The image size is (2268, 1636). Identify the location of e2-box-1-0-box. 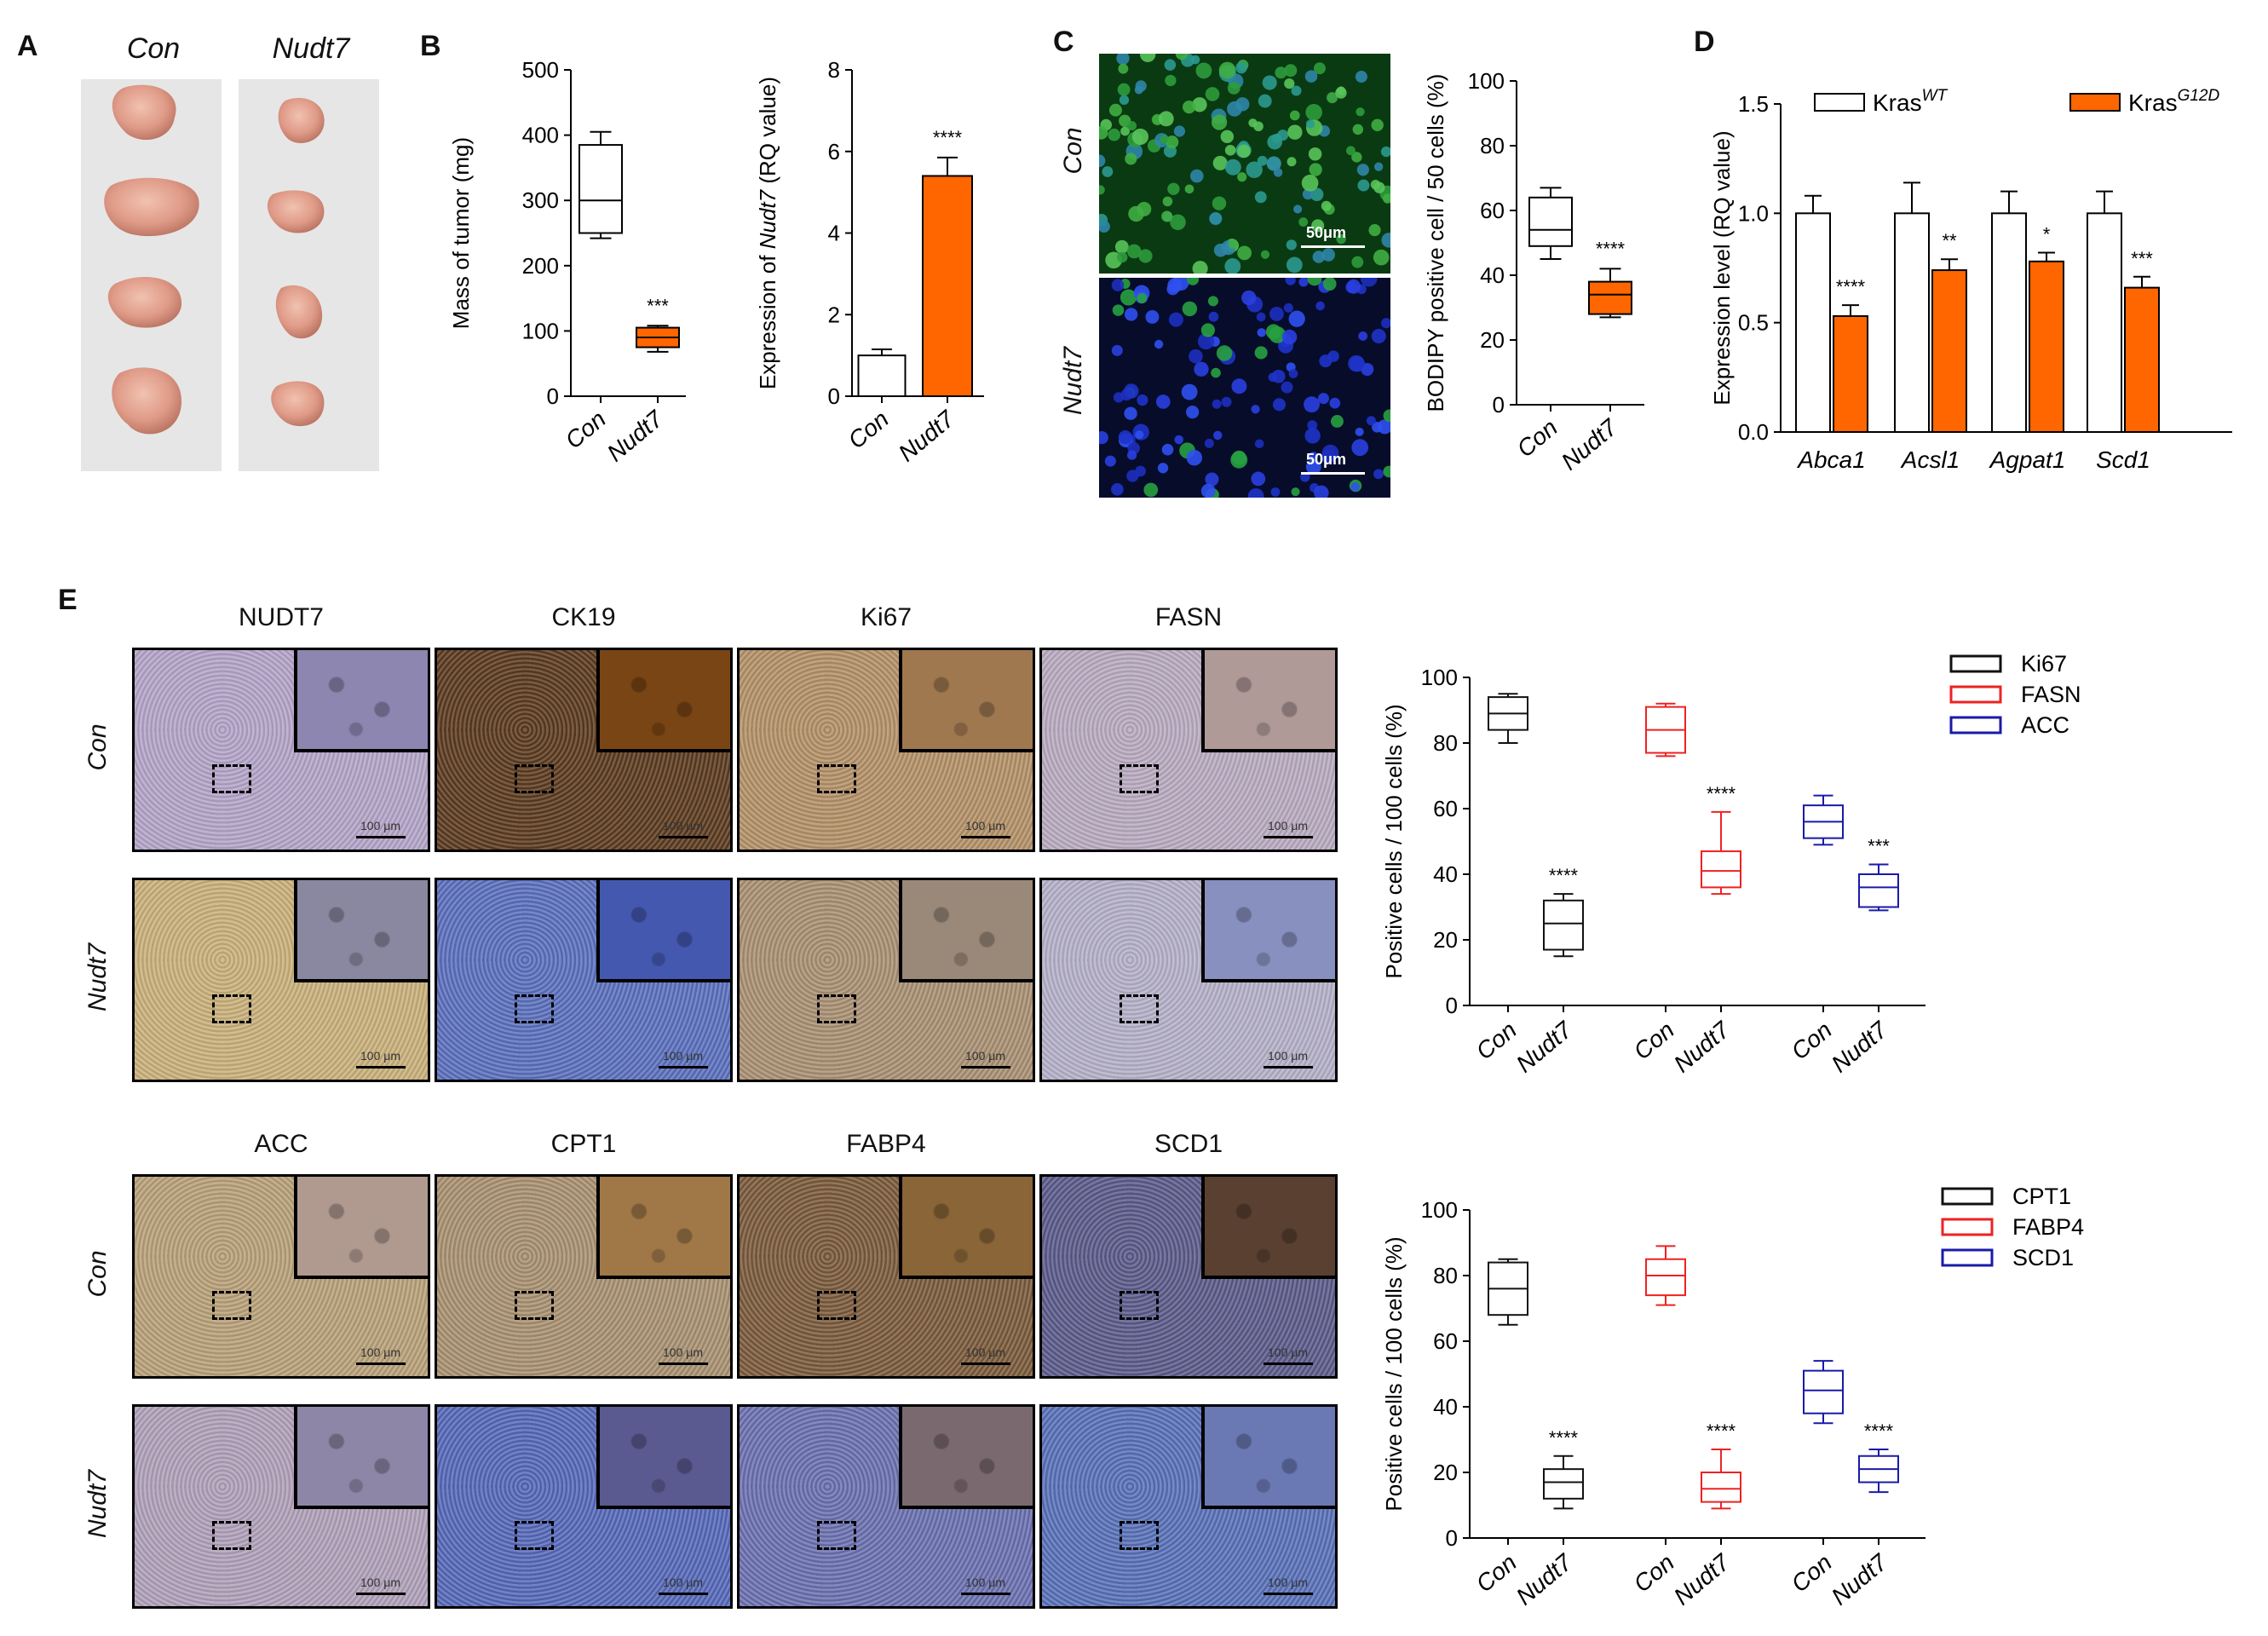
(1665, 1278).